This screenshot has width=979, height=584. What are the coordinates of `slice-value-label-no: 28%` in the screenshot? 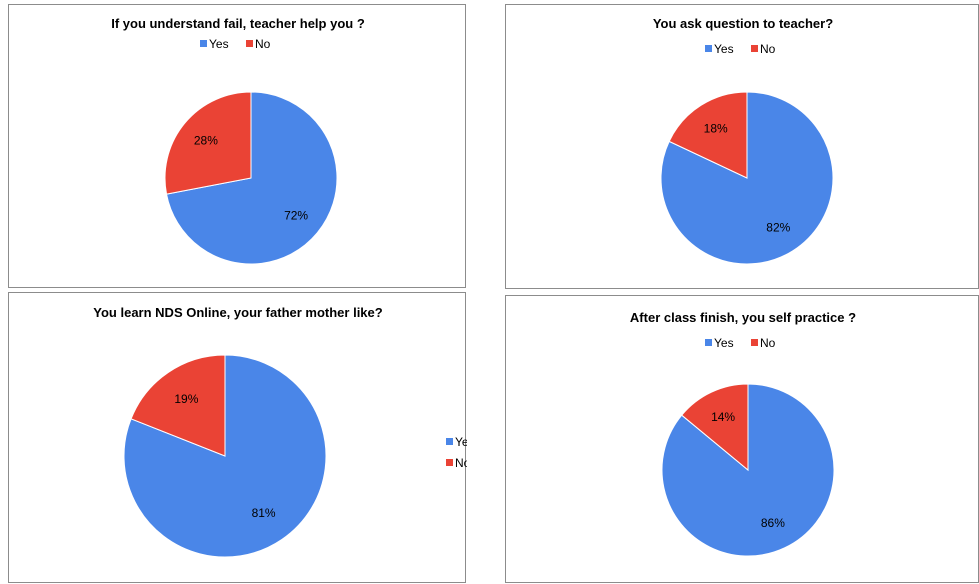 It's located at (206, 141).